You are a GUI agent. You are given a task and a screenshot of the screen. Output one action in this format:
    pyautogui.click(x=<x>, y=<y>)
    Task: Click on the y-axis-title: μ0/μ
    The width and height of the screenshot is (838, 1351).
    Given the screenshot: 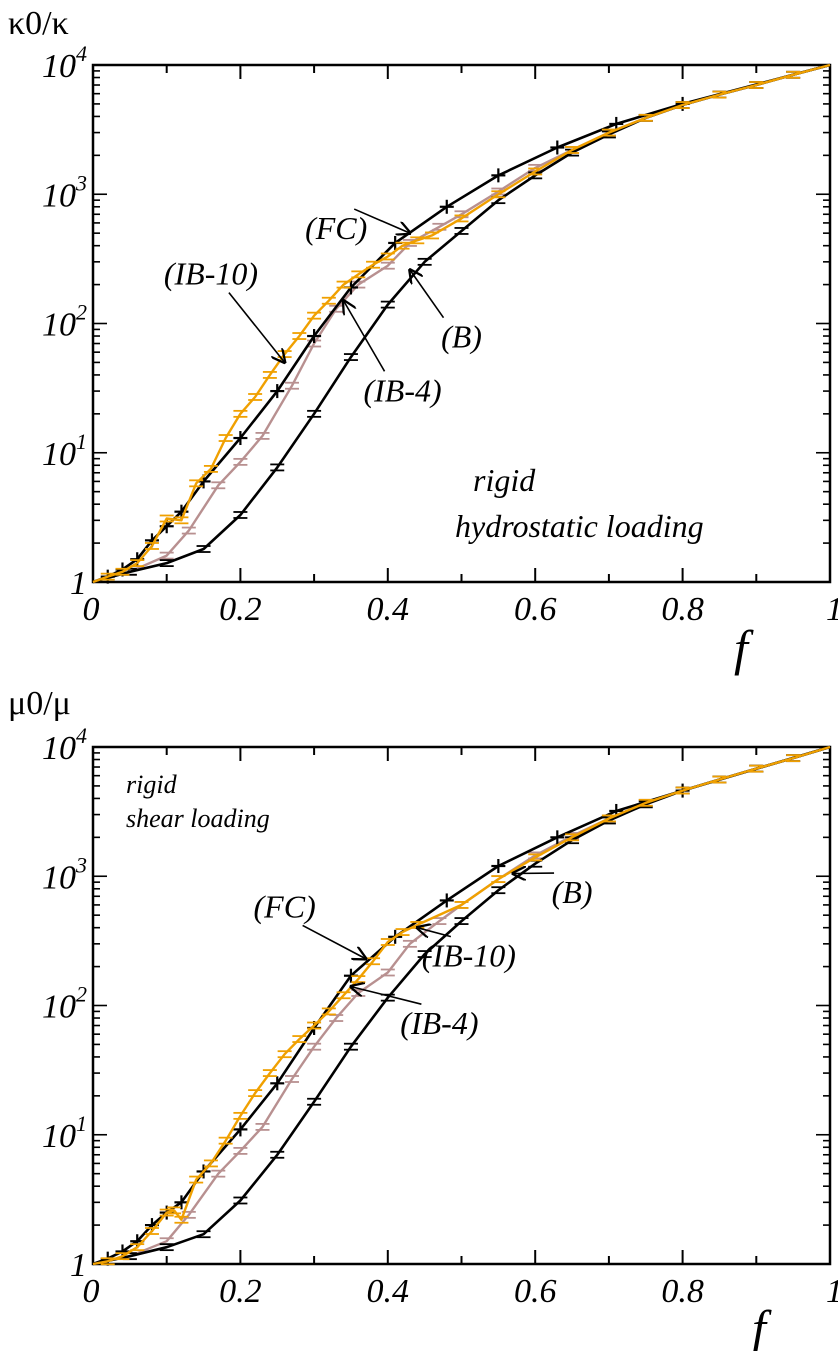 What is the action you would take?
    pyautogui.click(x=39, y=703)
    